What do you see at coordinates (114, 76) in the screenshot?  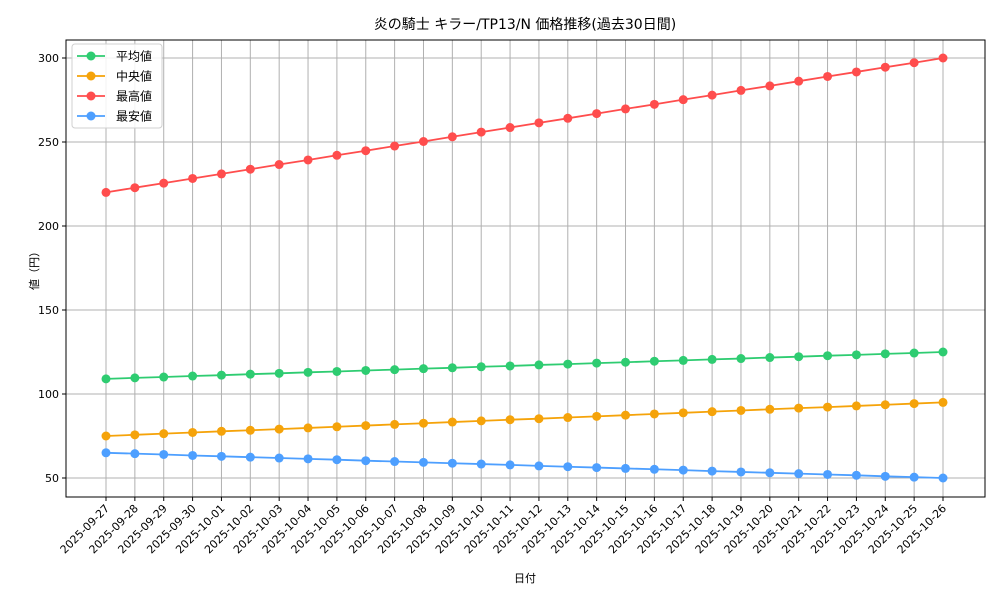 I see `legend-item: 中央値` at bounding box center [114, 76].